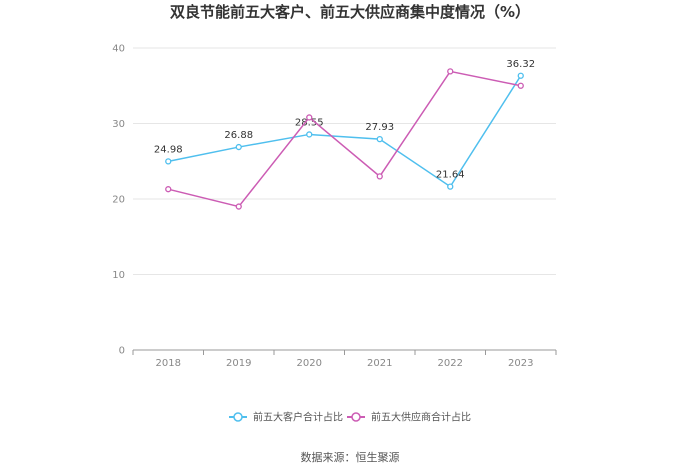  What do you see at coordinates (122, 351) in the screenshot?
I see `y-tick-label: 0` at bounding box center [122, 351].